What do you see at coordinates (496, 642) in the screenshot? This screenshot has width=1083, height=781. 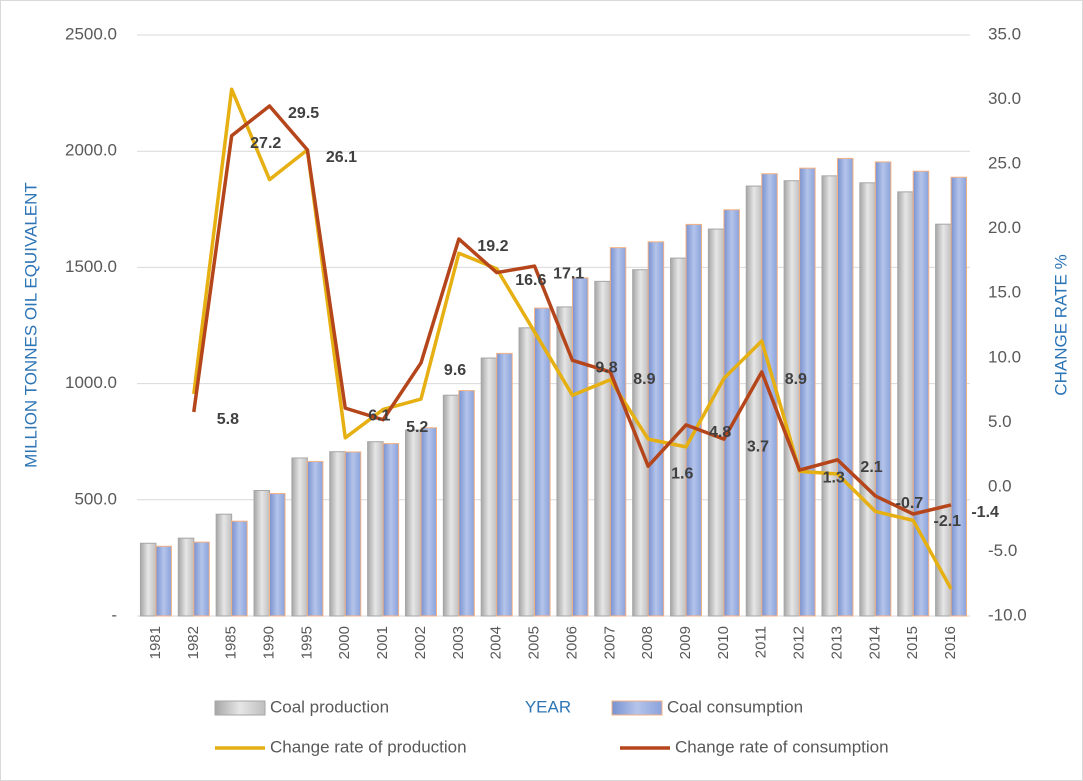 I see `x-tick-label: 2004` at bounding box center [496, 642].